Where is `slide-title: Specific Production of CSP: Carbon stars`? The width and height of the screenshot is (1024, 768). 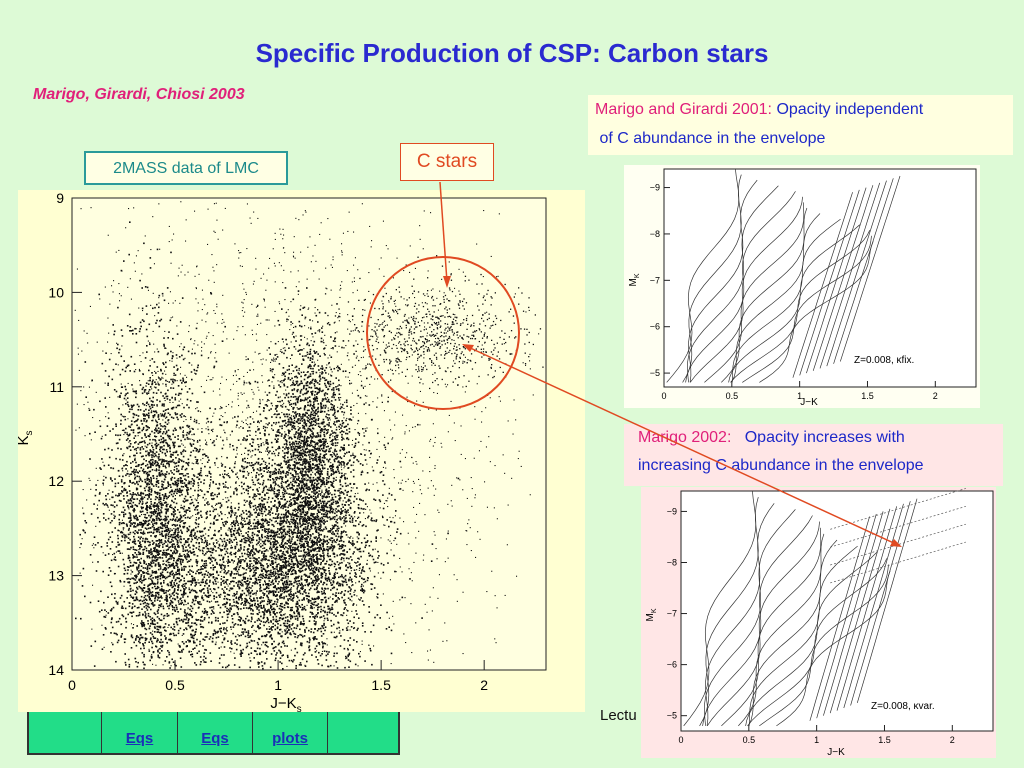 slide-title: Specific Production of CSP: Carbon stars is located at coordinates (512, 53).